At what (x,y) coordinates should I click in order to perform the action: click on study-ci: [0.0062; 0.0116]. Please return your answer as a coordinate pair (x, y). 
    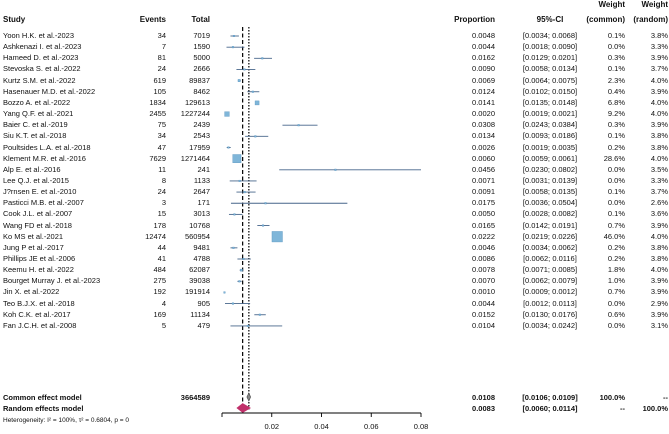
    Looking at the image, I should click on (550, 258).